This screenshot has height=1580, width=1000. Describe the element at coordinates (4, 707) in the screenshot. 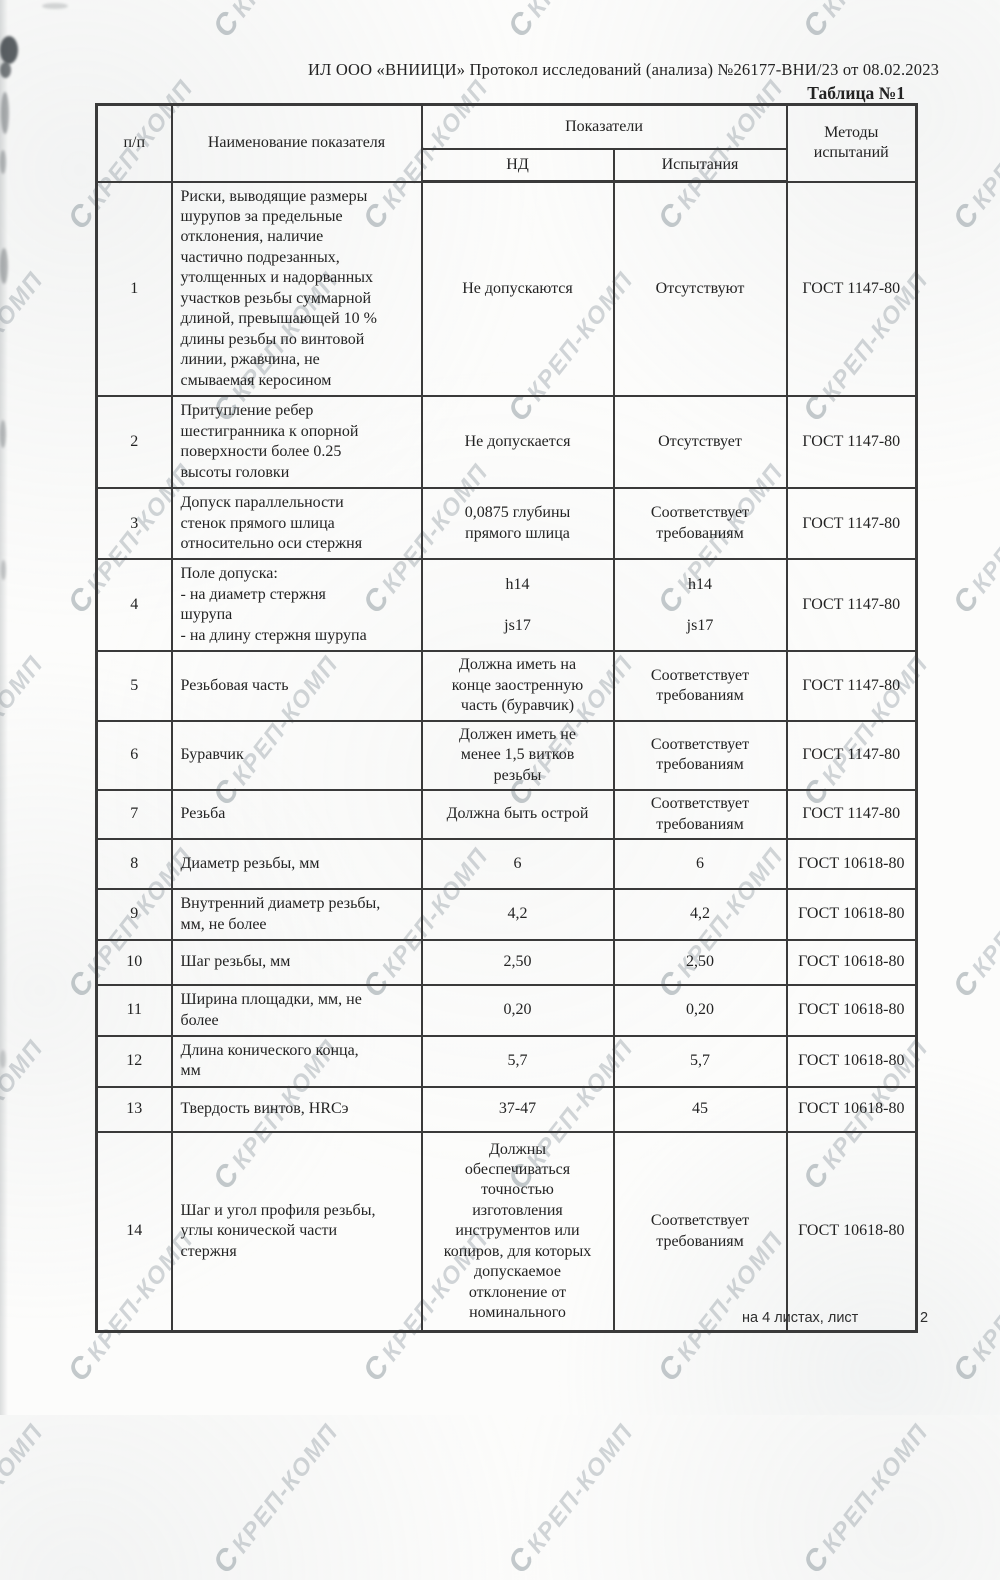

I see `scan-edge-shadow` at that location.